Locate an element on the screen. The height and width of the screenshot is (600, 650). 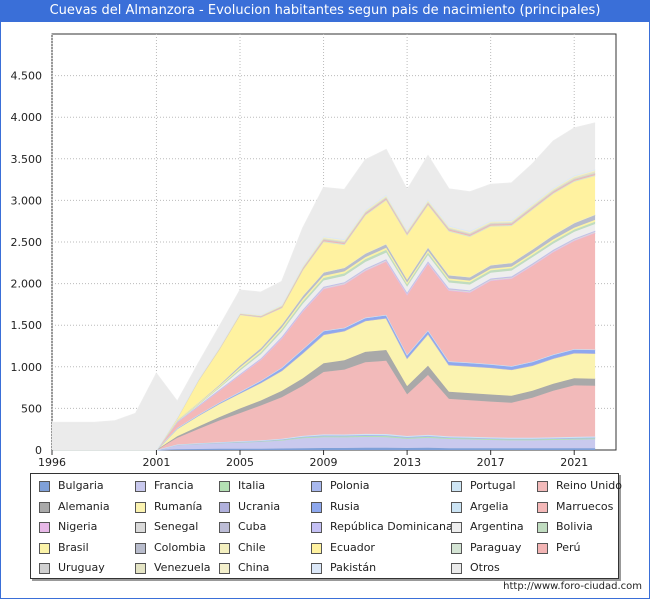
y-tick-label: 0 is located at coordinates (38, 450).